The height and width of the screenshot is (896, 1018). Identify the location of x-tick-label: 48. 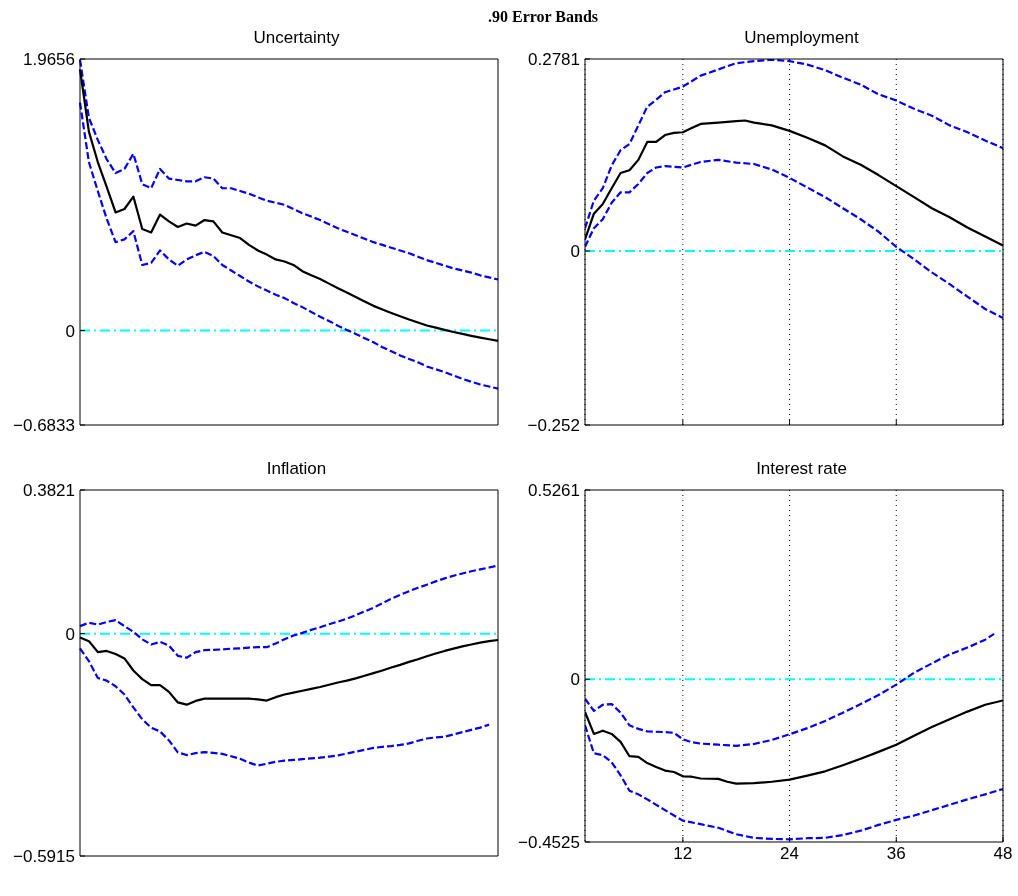
(1003, 854).